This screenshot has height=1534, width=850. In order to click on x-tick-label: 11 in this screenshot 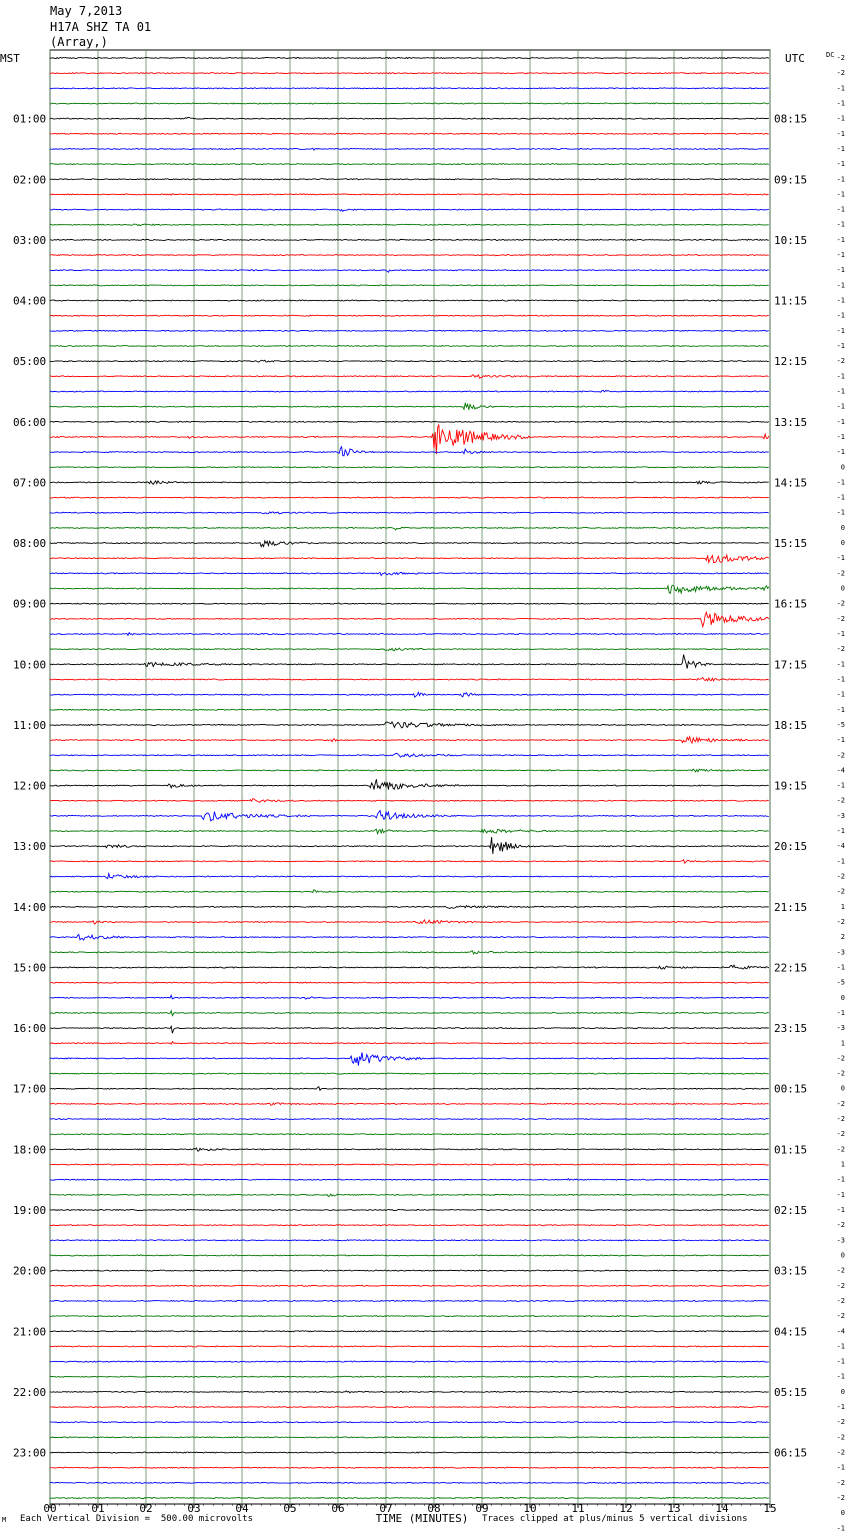, I will do `click(577, 1508)`.